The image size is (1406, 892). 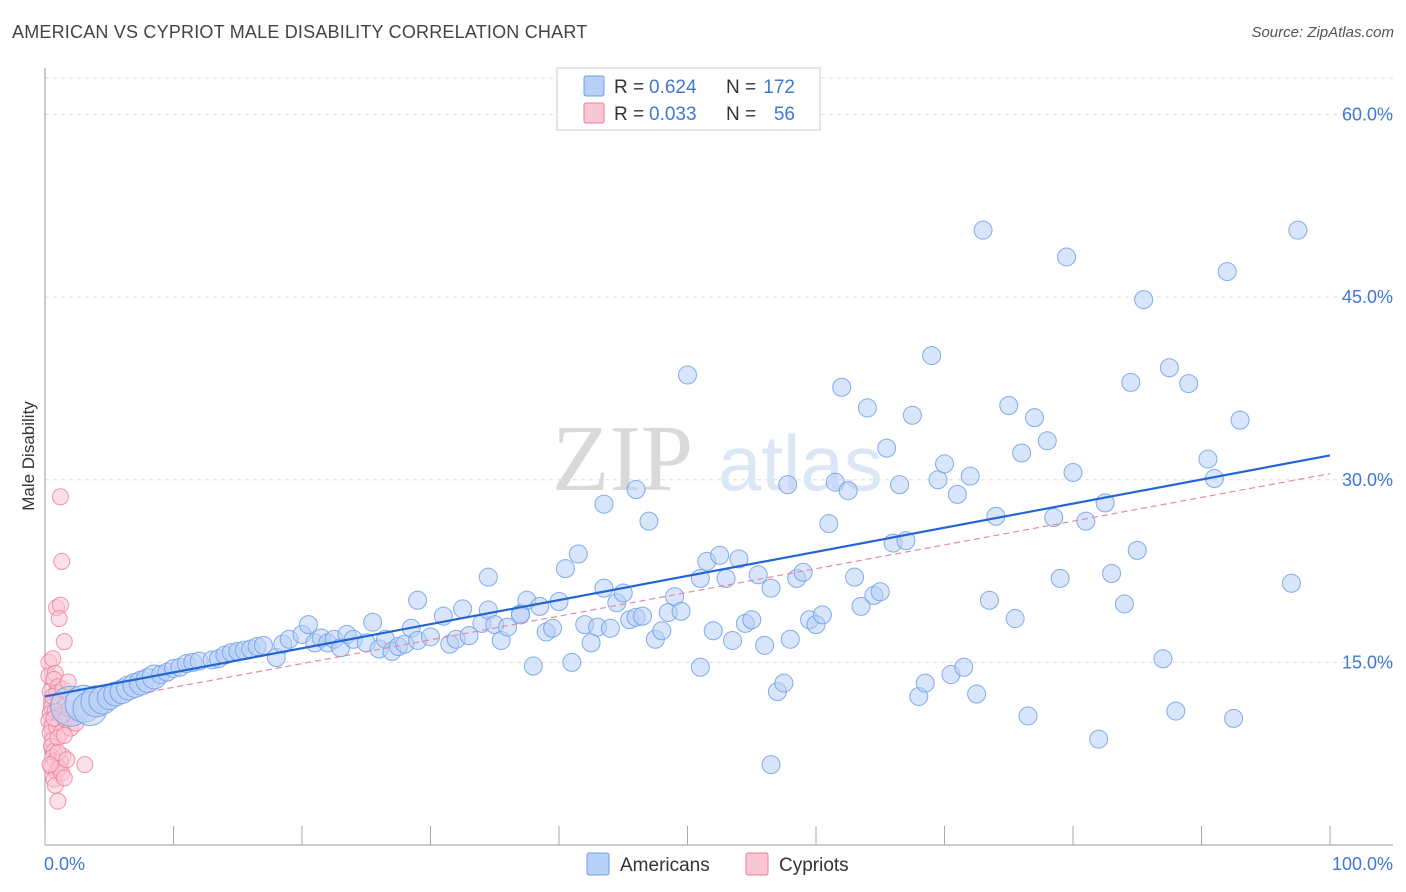 What do you see at coordinates (1362, 864) in the screenshot?
I see `x-tick-label-max: 100.0%` at bounding box center [1362, 864].